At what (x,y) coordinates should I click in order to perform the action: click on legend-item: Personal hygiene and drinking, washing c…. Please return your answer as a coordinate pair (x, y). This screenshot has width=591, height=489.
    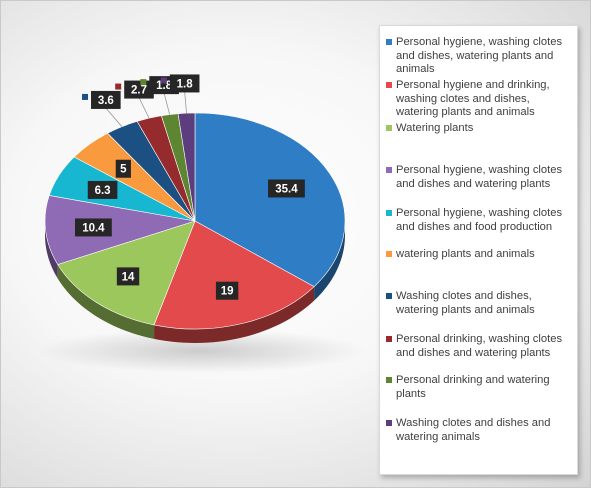
    Looking at the image, I should click on (479, 99).